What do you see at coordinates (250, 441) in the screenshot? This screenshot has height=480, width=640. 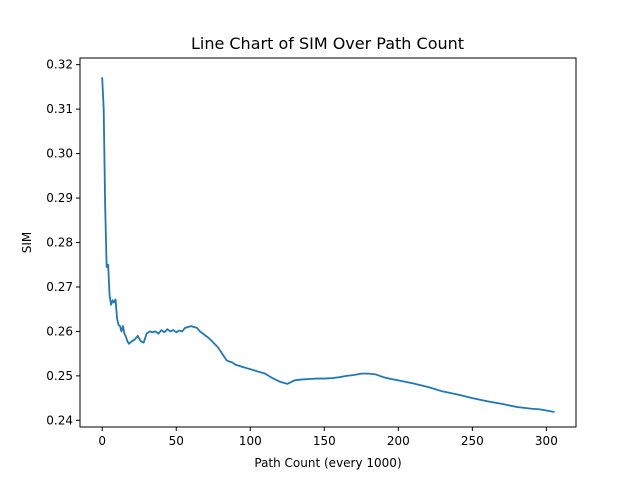 I see `x-tick-label: 100` at bounding box center [250, 441].